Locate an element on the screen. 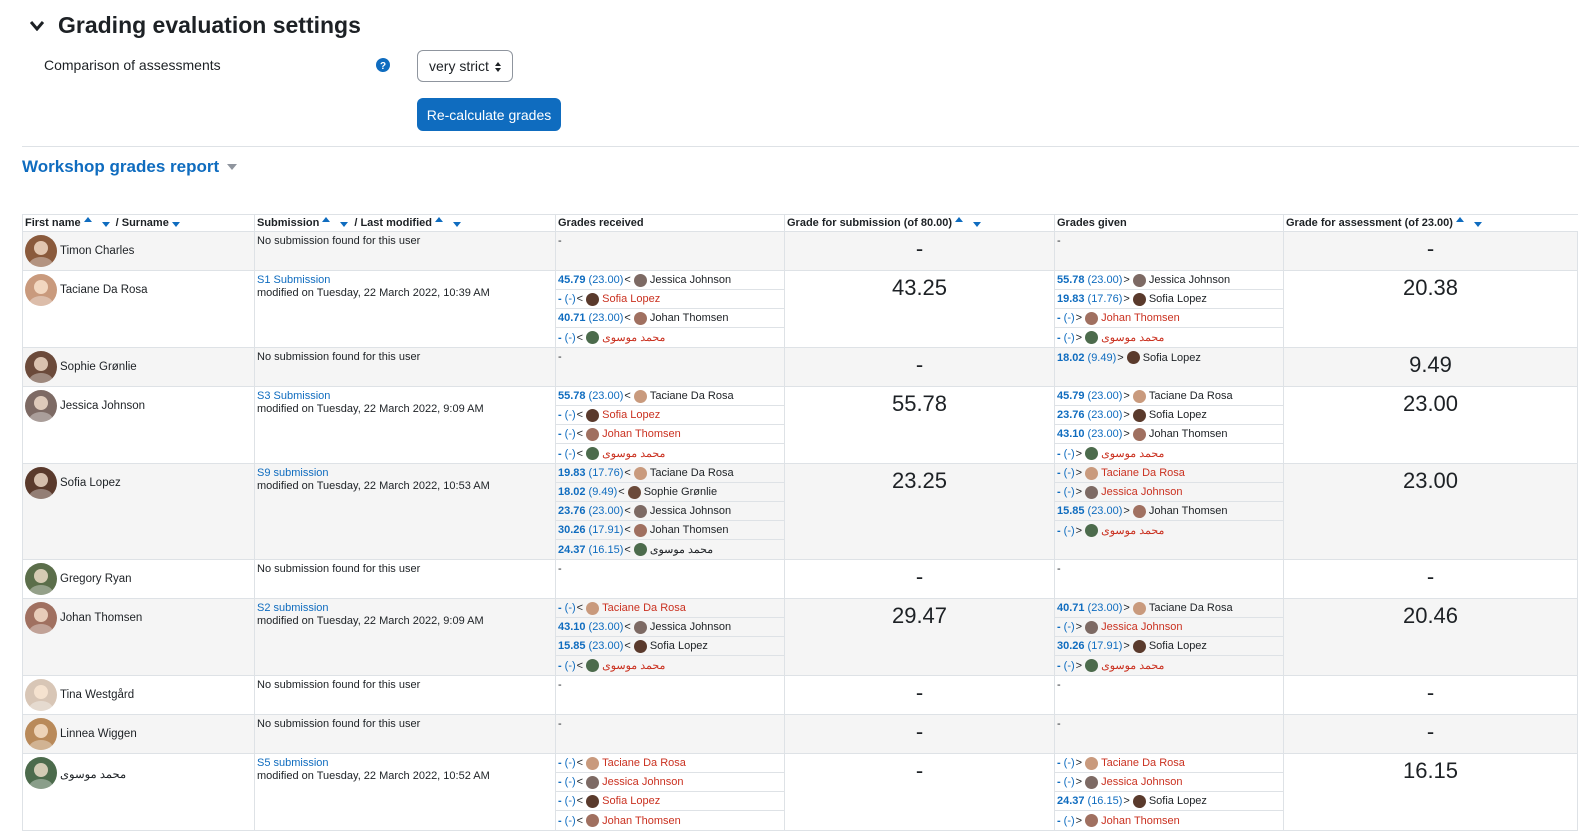 The image size is (1591, 831). help-icon: ? is located at coordinates (383, 65).